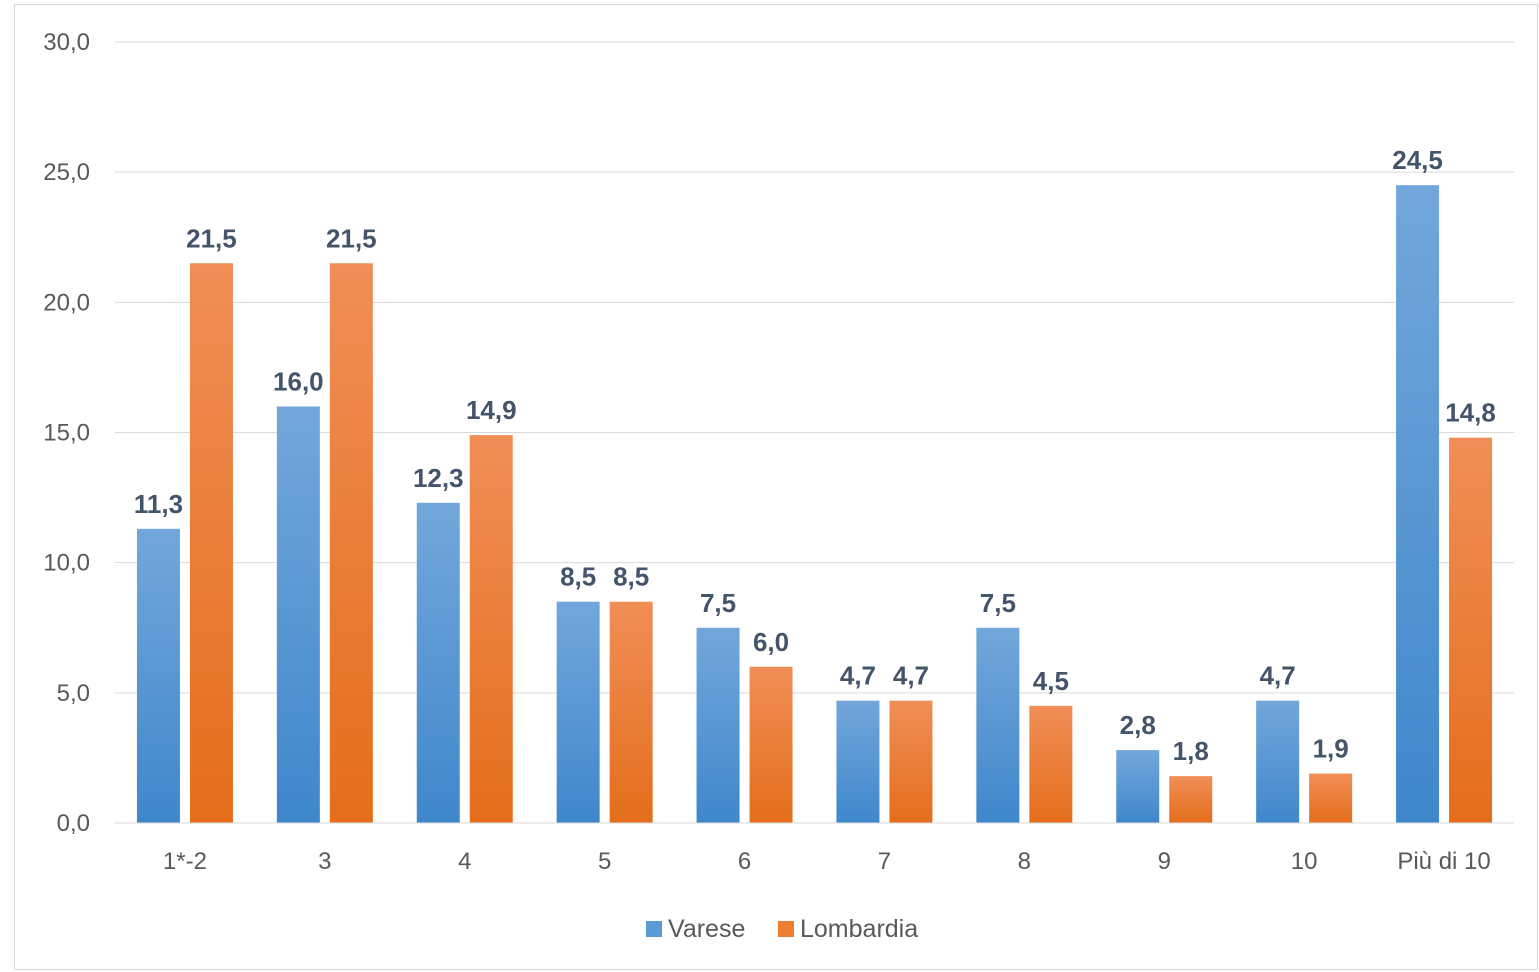 The image size is (1539, 972). Describe the element at coordinates (706, 929) in the screenshot. I see `legend-label: Varese` at that location.